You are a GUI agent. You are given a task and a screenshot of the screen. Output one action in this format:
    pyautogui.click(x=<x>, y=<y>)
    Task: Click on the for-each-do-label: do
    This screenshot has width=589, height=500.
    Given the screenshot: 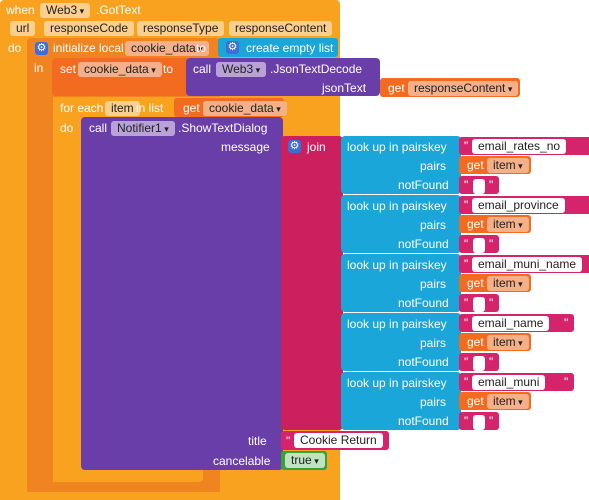 What is the action you would take?
    pyautogui.click(x=67, y=128)
    